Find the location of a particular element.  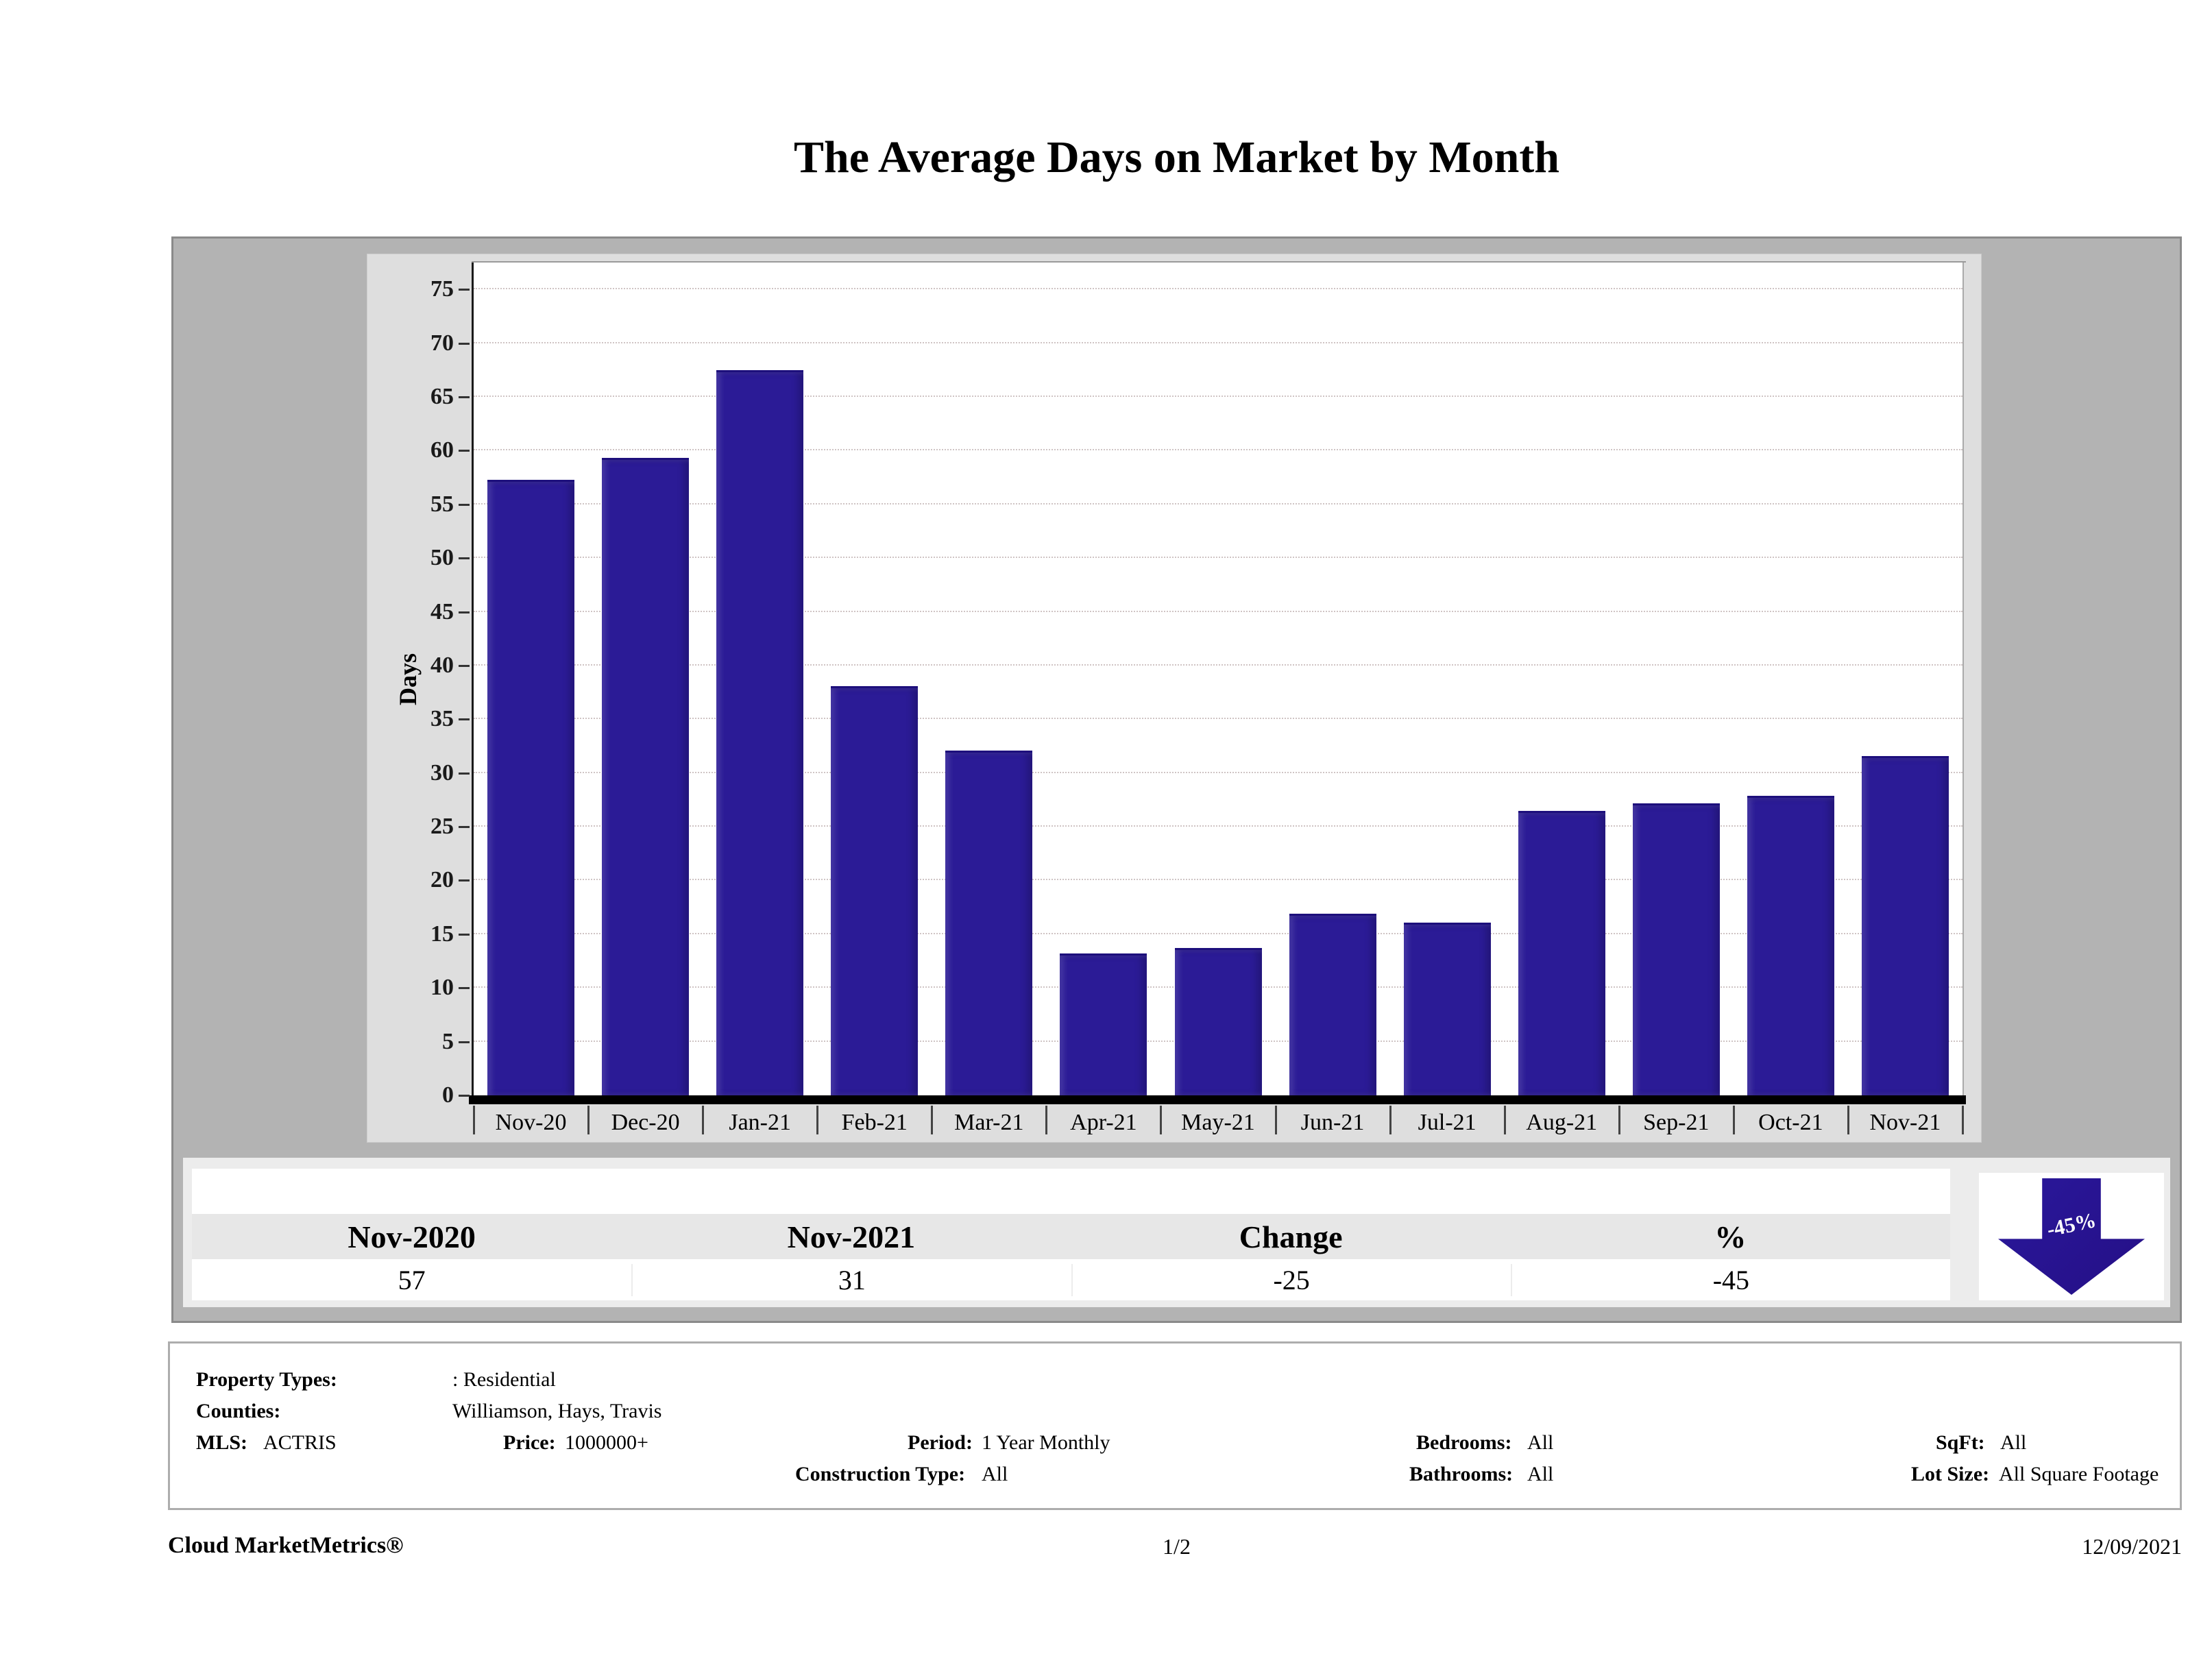

y-tick-label-10: 10 is located at coordinates (442, 988).